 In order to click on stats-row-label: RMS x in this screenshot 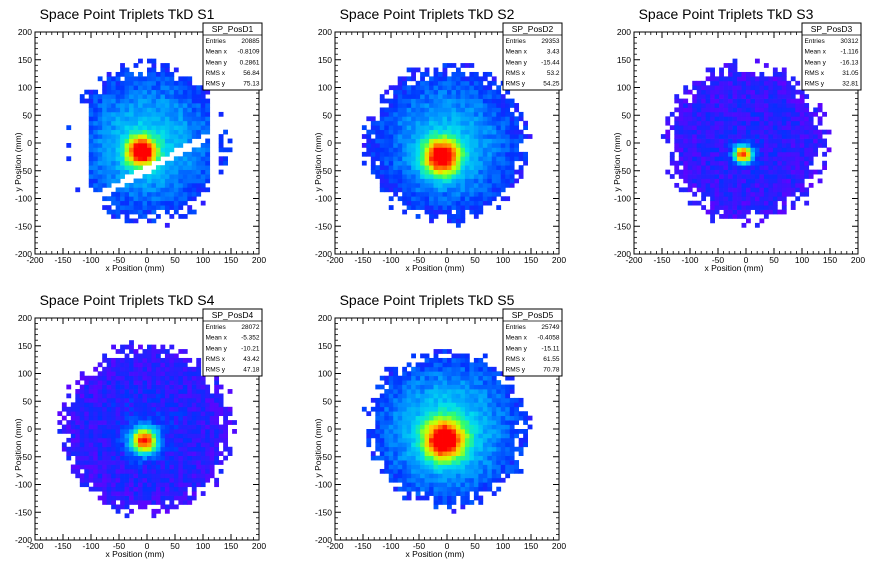, I will do `click(815, 73)`.